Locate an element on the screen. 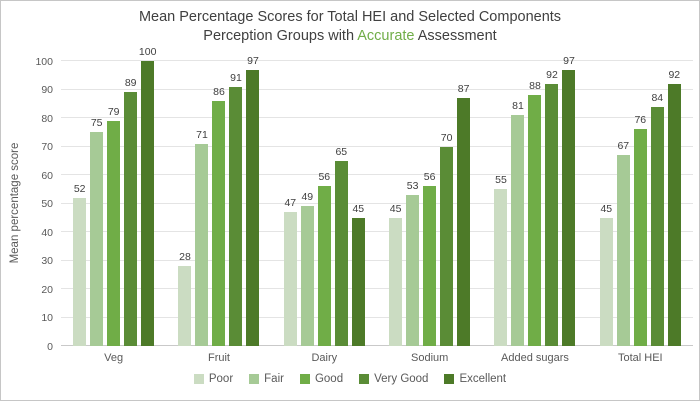 The width and height of the screenshot is (700, 401). bar-column: 84 is located at coordinates (657, 219).